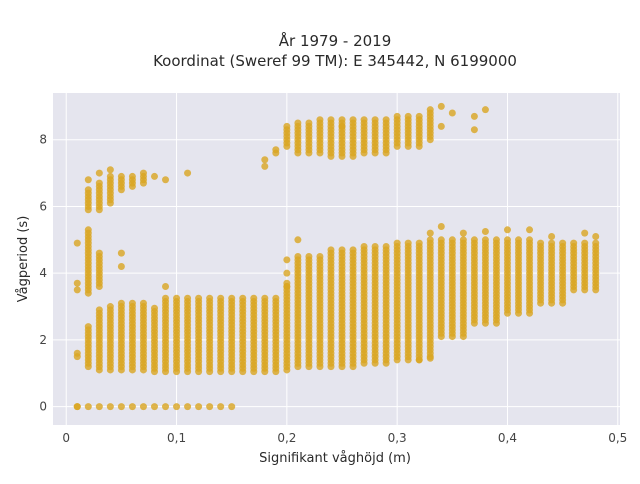 The height and width of the screenshot is (484, 640). Describe the element at coordinates (335, 458) in the screenshot. I see `x-axis-title: Signifikant våghöjd (m)` at that location.